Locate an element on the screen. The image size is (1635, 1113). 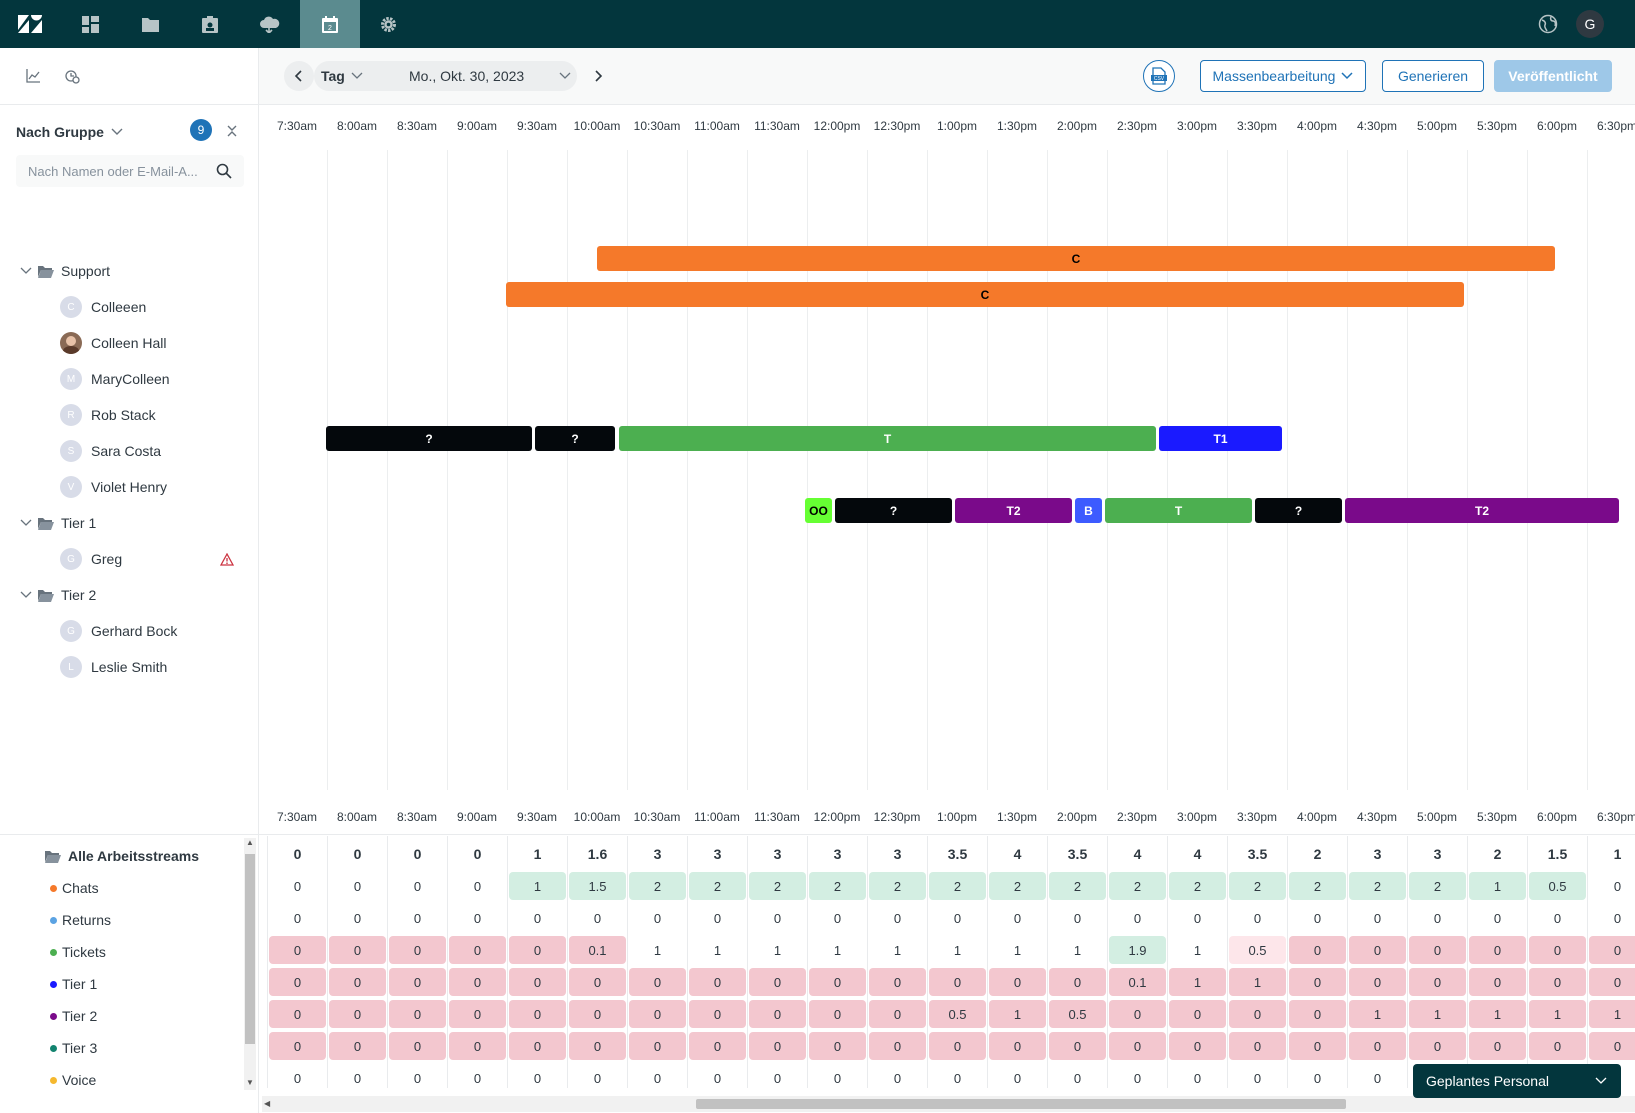
horizontal-scrollbar: ◀ is located at coordinates (948, 1104).